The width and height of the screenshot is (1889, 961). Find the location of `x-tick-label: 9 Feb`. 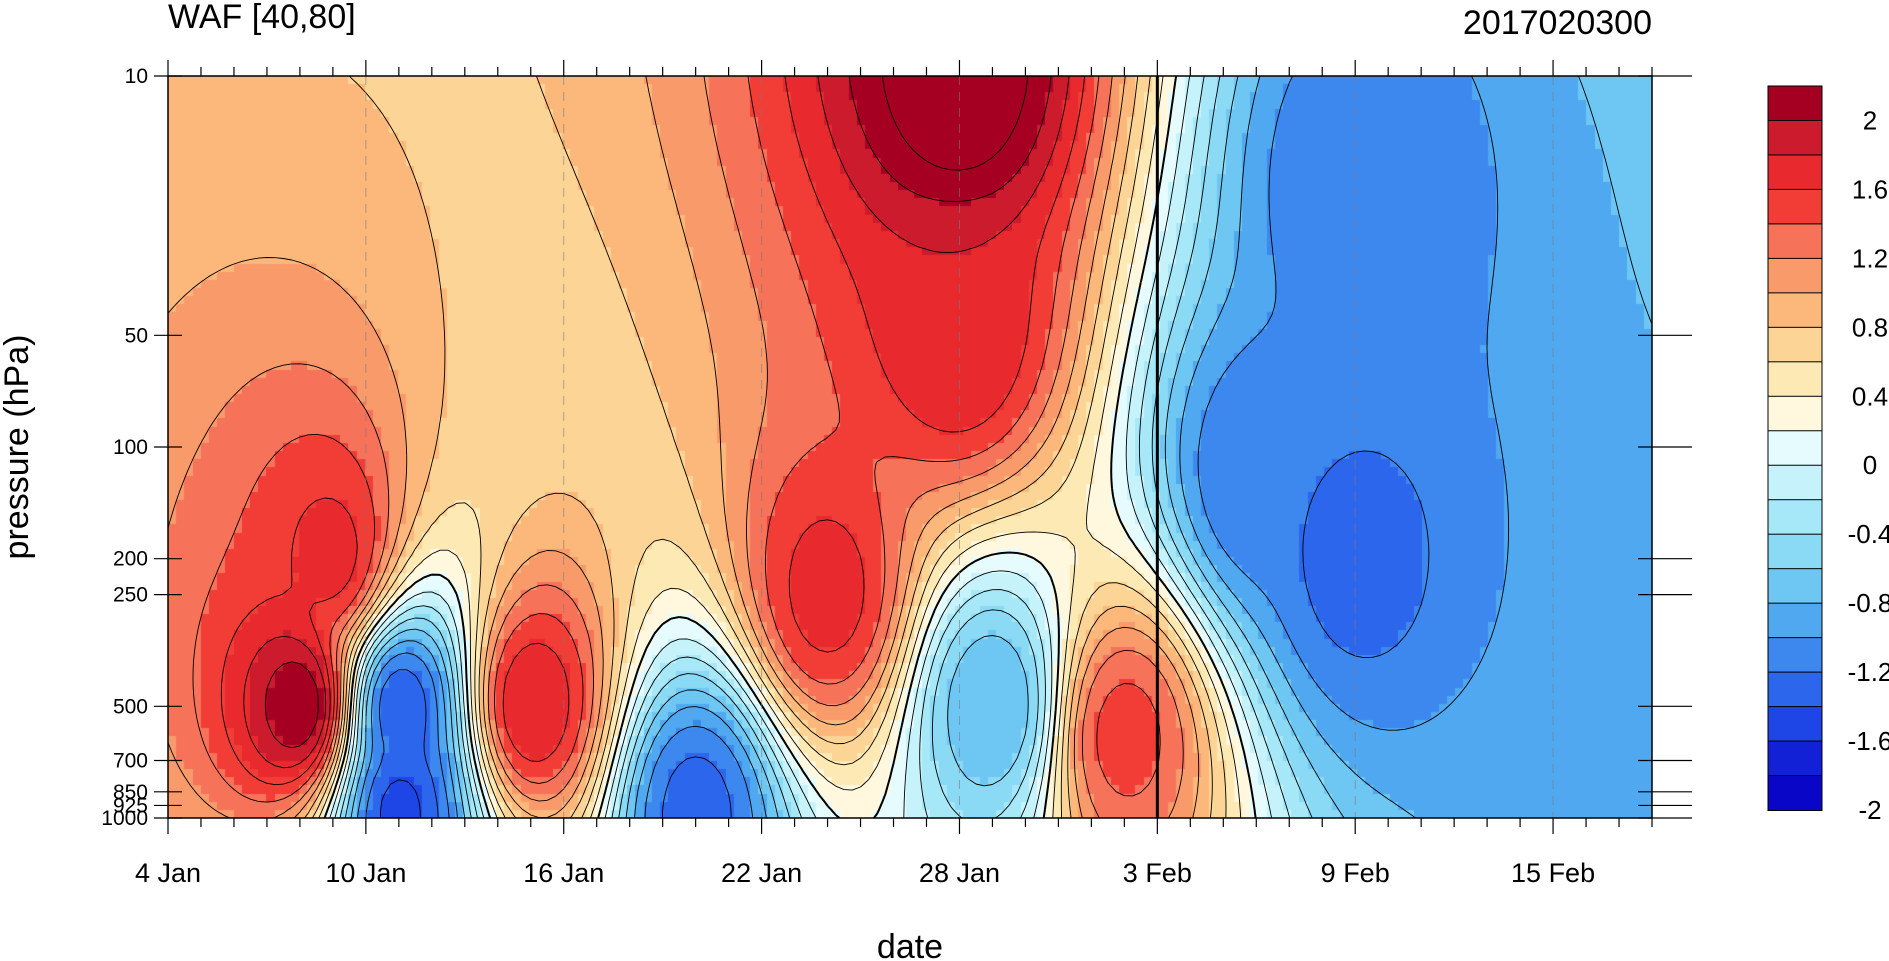

x-tick-label: 9 Feb is located at coordinates (1355, 873).